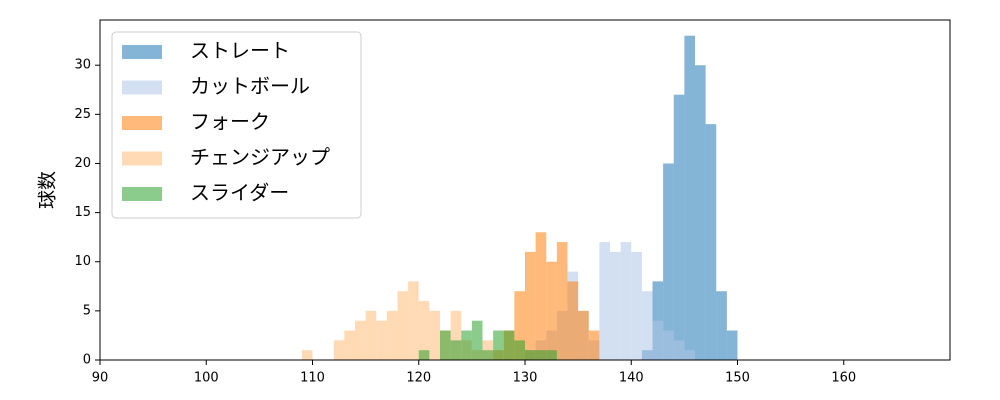 This screenshot has width=1000, height=400. Describe the element at coordinates (82, 212) in the screenshot. I see `y-tick-label: 15` at that location.